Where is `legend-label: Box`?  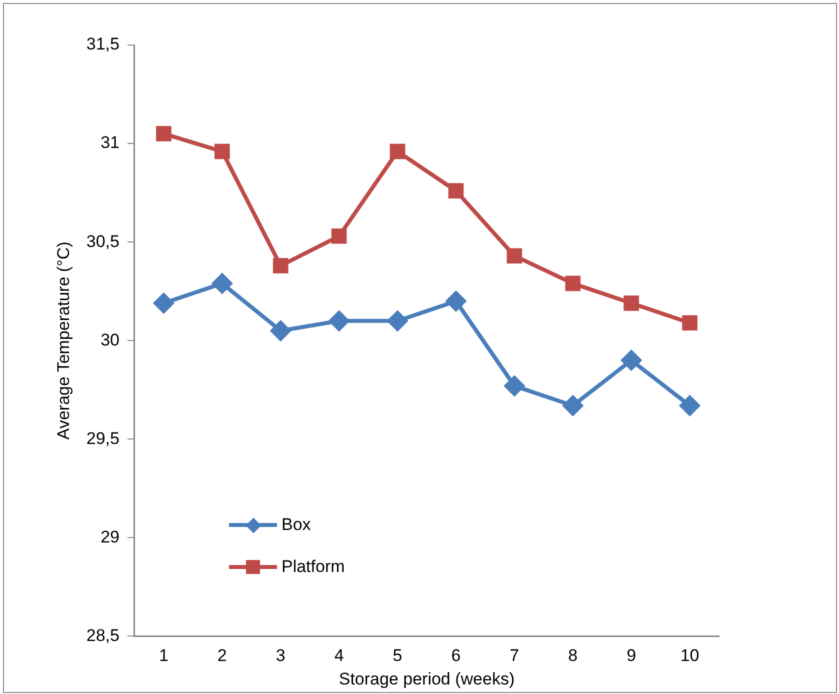 legend-label: Box is located at coordinates (296, 525).